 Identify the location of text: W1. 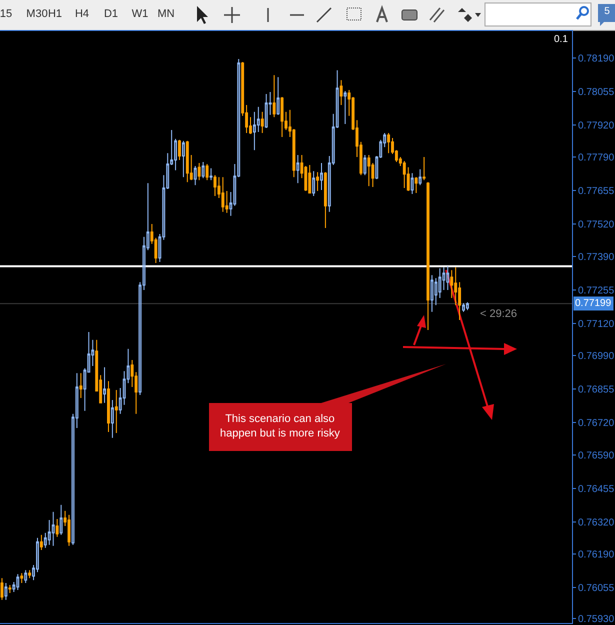
(140, 14).